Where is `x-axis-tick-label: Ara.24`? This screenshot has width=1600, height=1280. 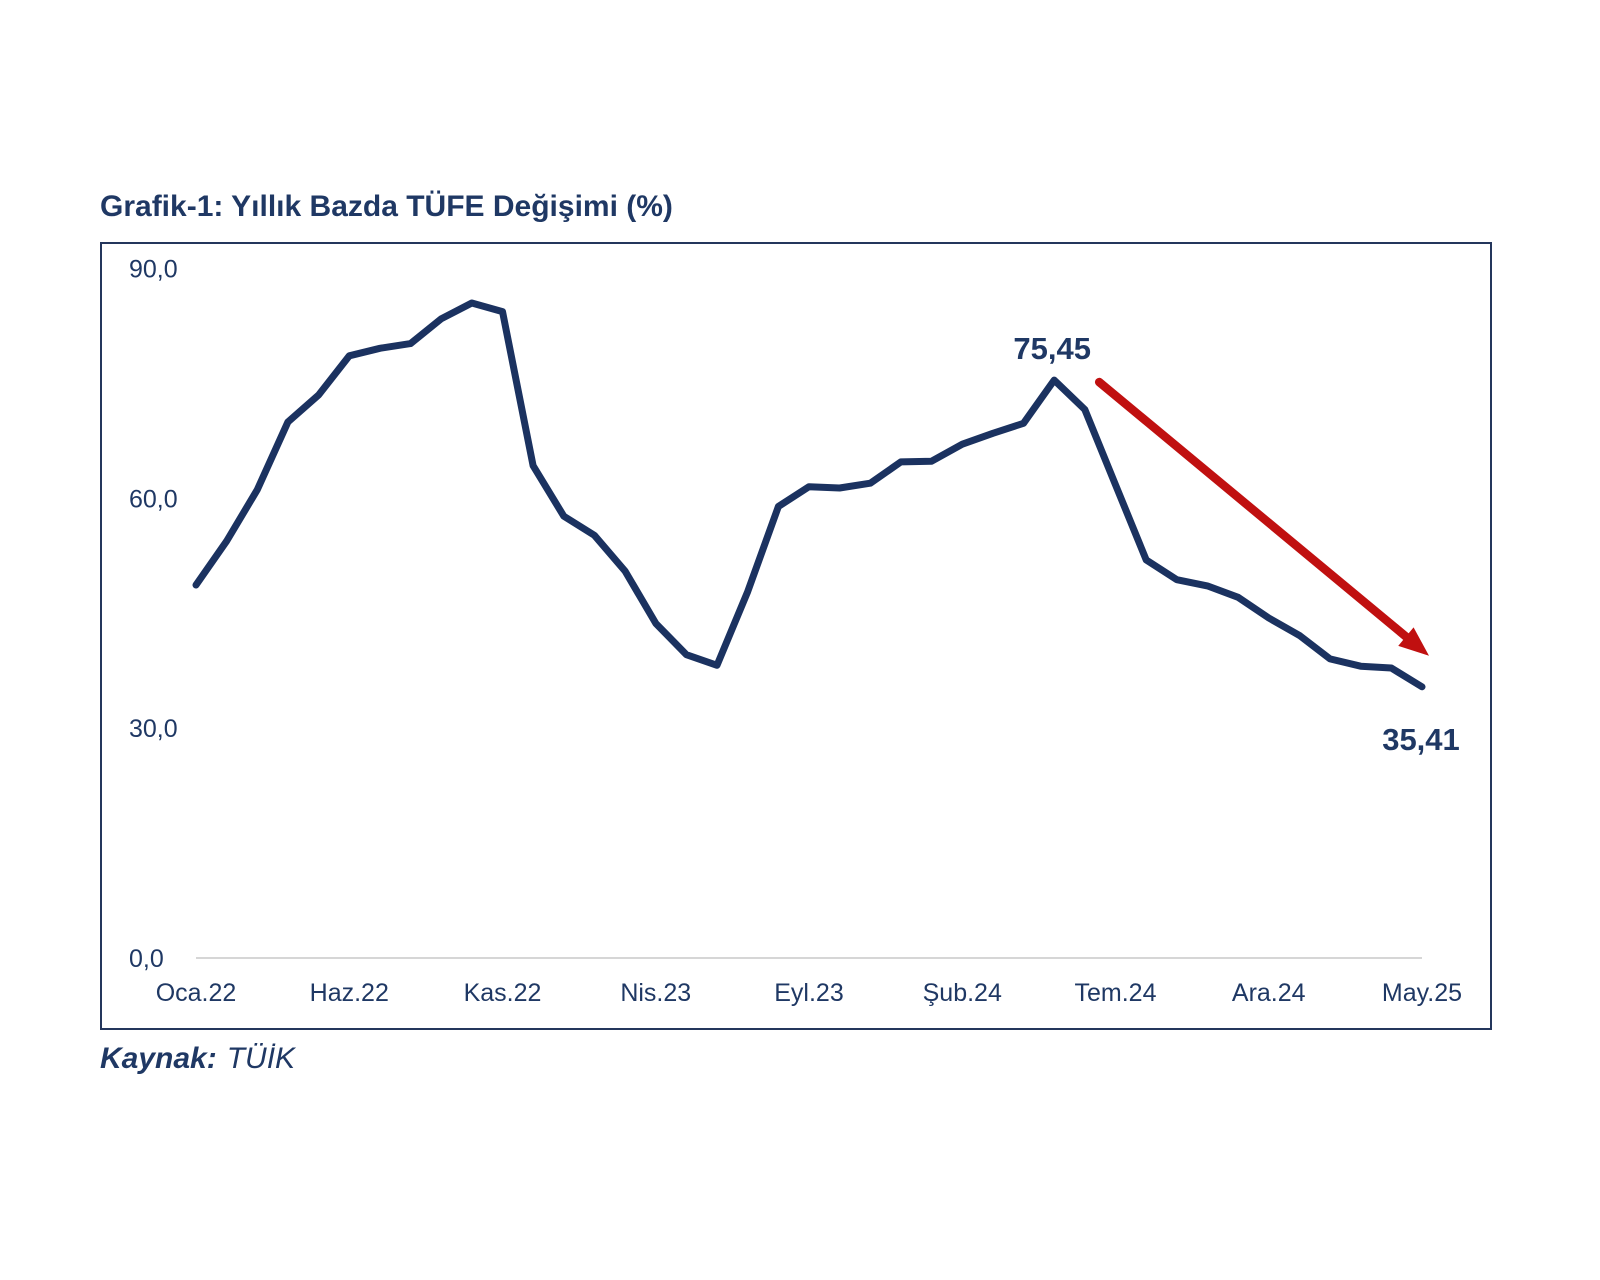 x-axis-tick-label: Ara.24 is located at coordinates (1269, 993).